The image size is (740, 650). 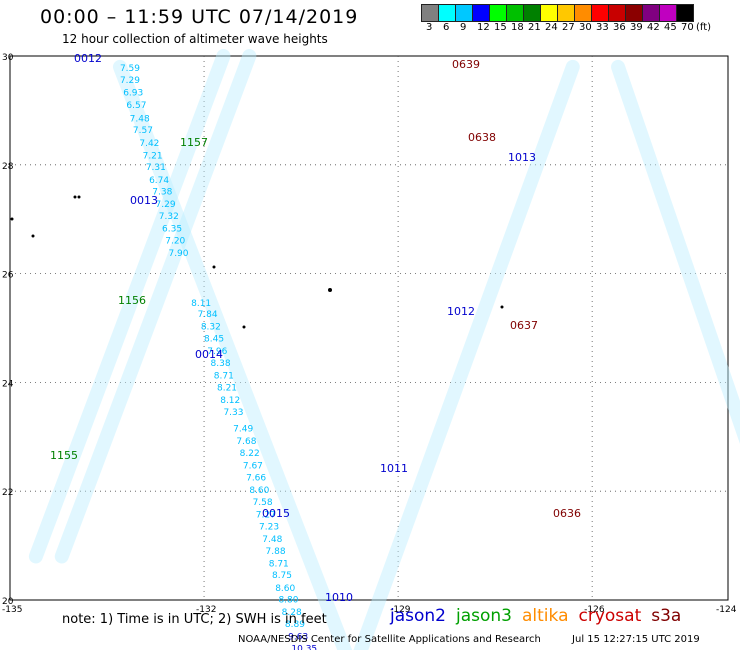 I want to click on pass-id: 0637, so click(x=524, y=325).